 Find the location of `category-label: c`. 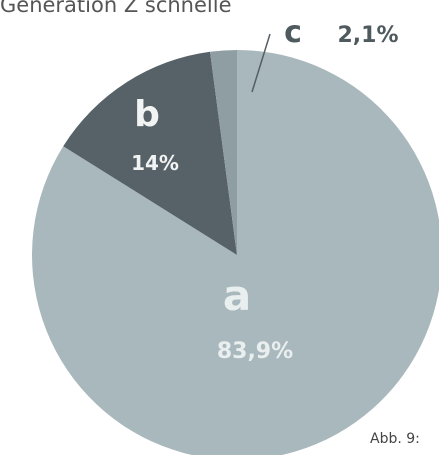

category-label: c is located at coordinates (293, 32).